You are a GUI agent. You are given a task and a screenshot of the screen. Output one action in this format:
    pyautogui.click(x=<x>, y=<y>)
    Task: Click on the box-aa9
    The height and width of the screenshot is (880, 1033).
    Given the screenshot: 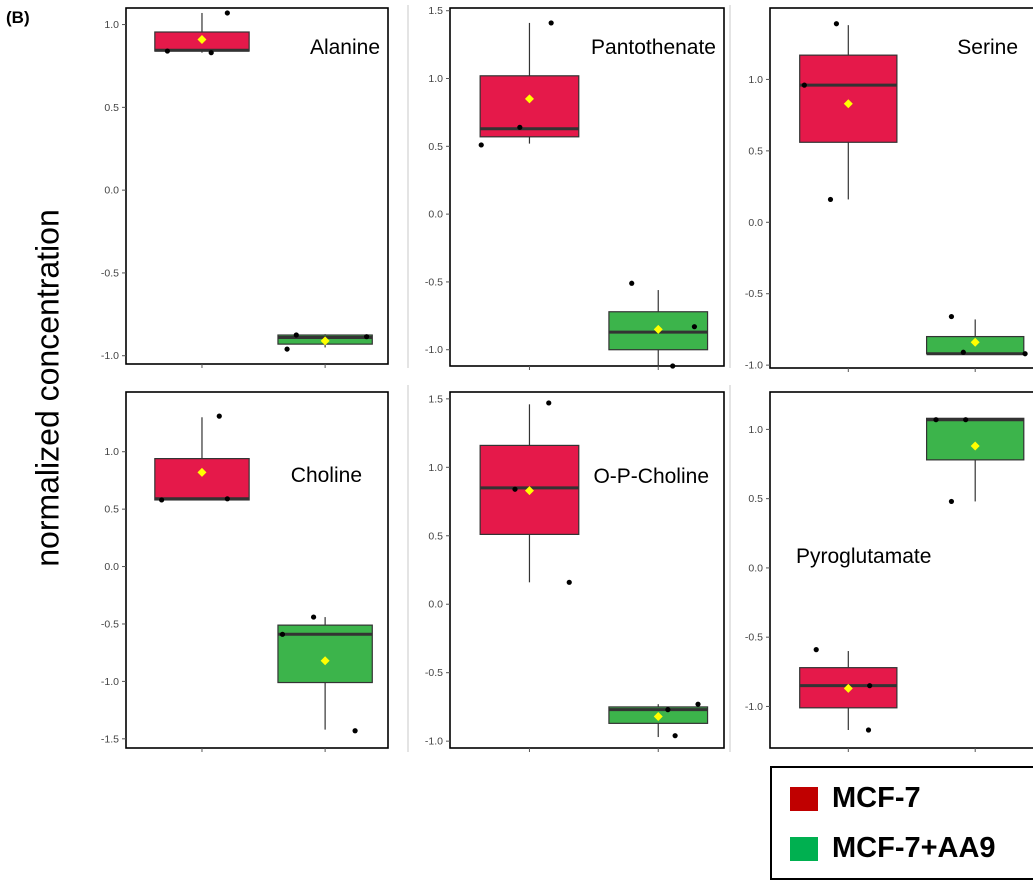 What is the action you would take?
    pyautogui.click(x=975, y=439)
    